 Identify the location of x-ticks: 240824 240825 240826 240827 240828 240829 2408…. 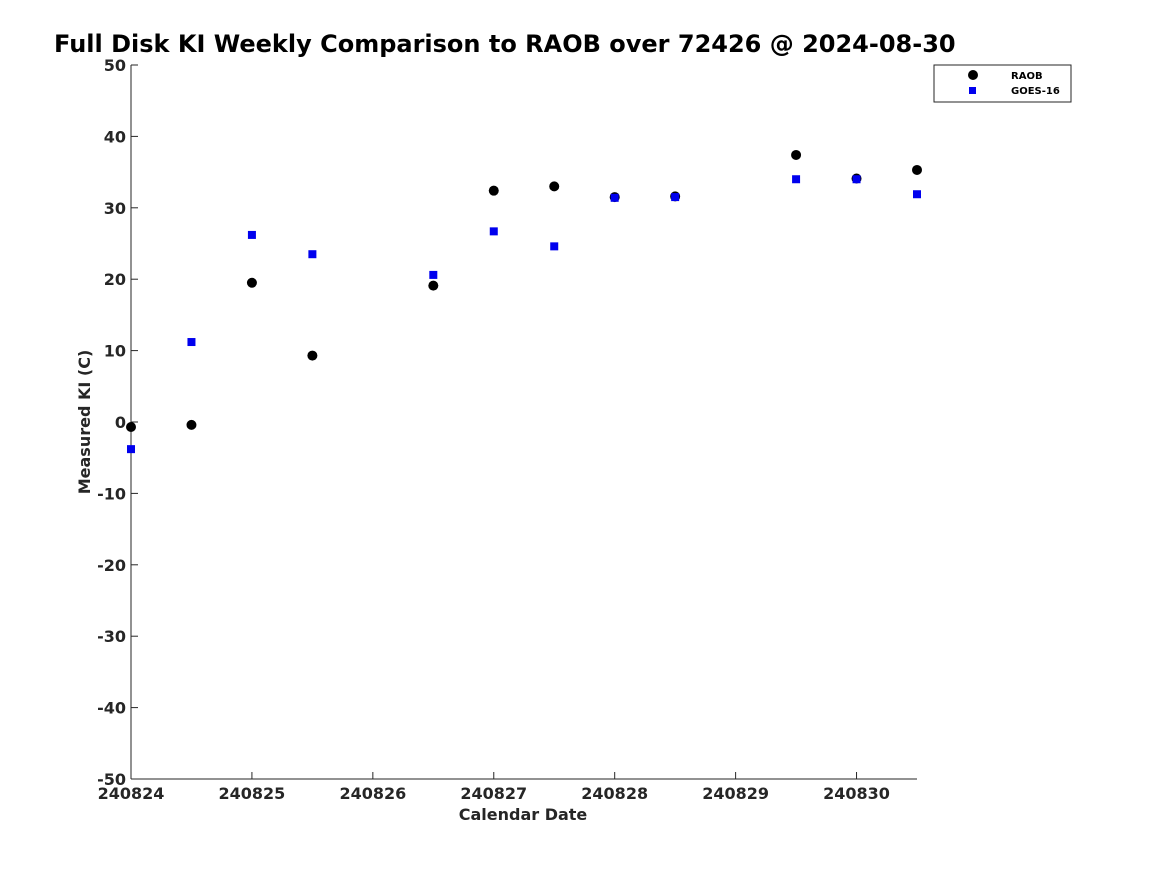
(494, 787).